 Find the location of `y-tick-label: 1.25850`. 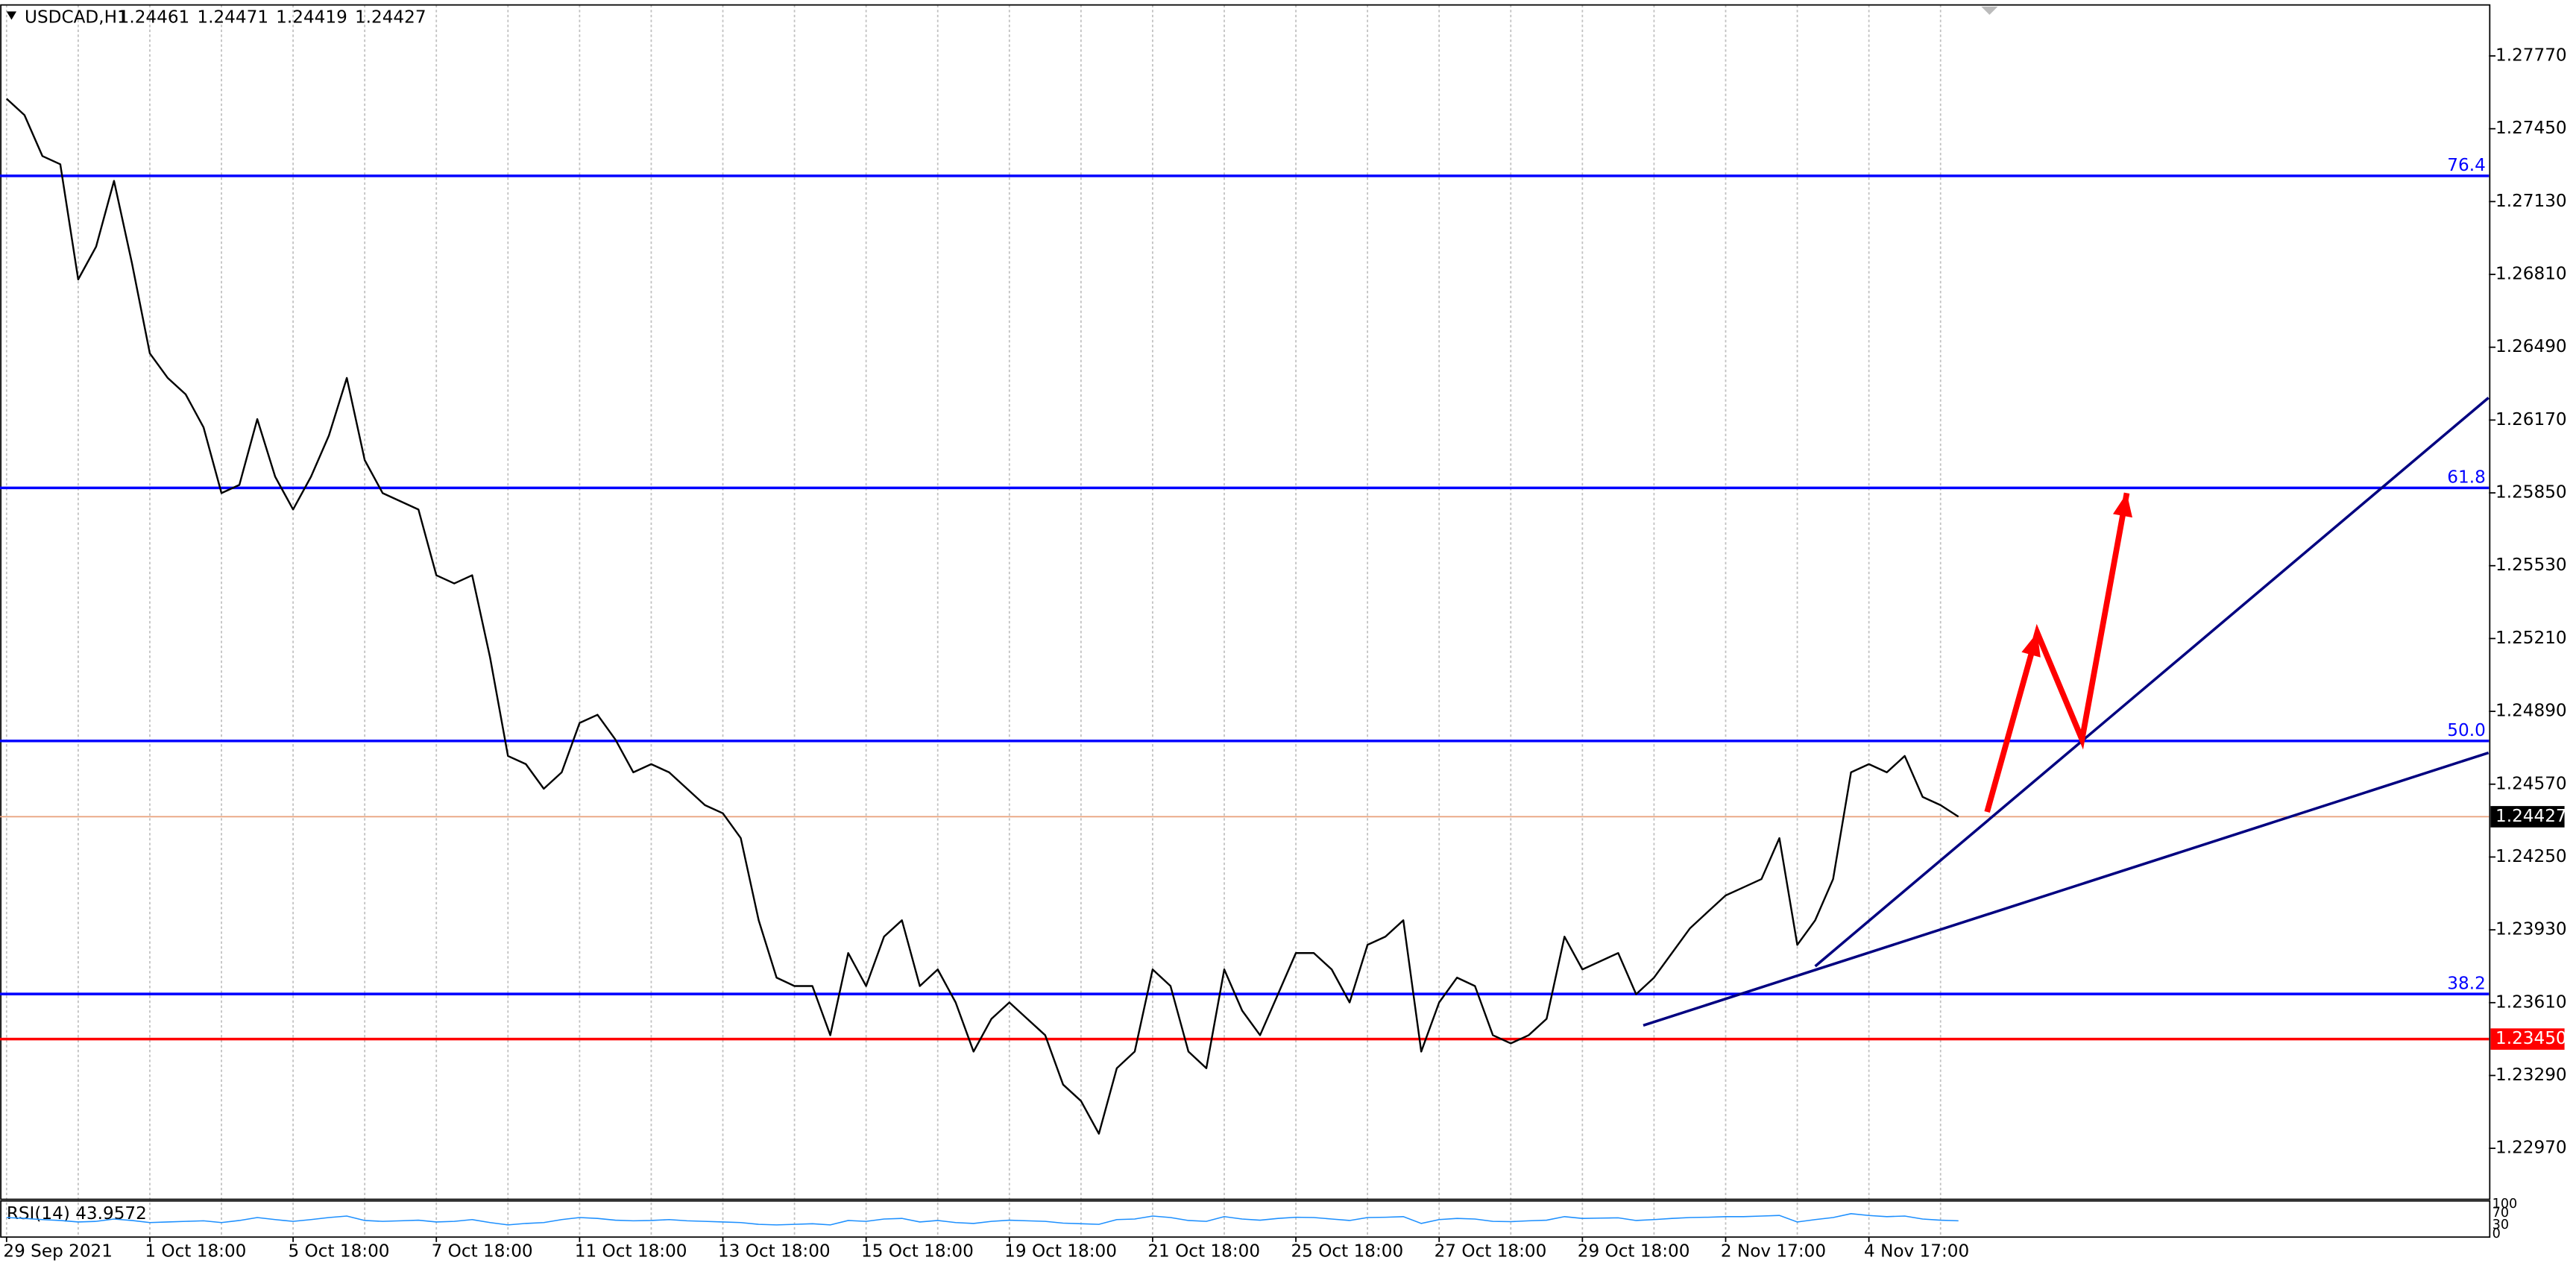

y-tick-label: 1.25850 is located at coordinates (2531, 493).